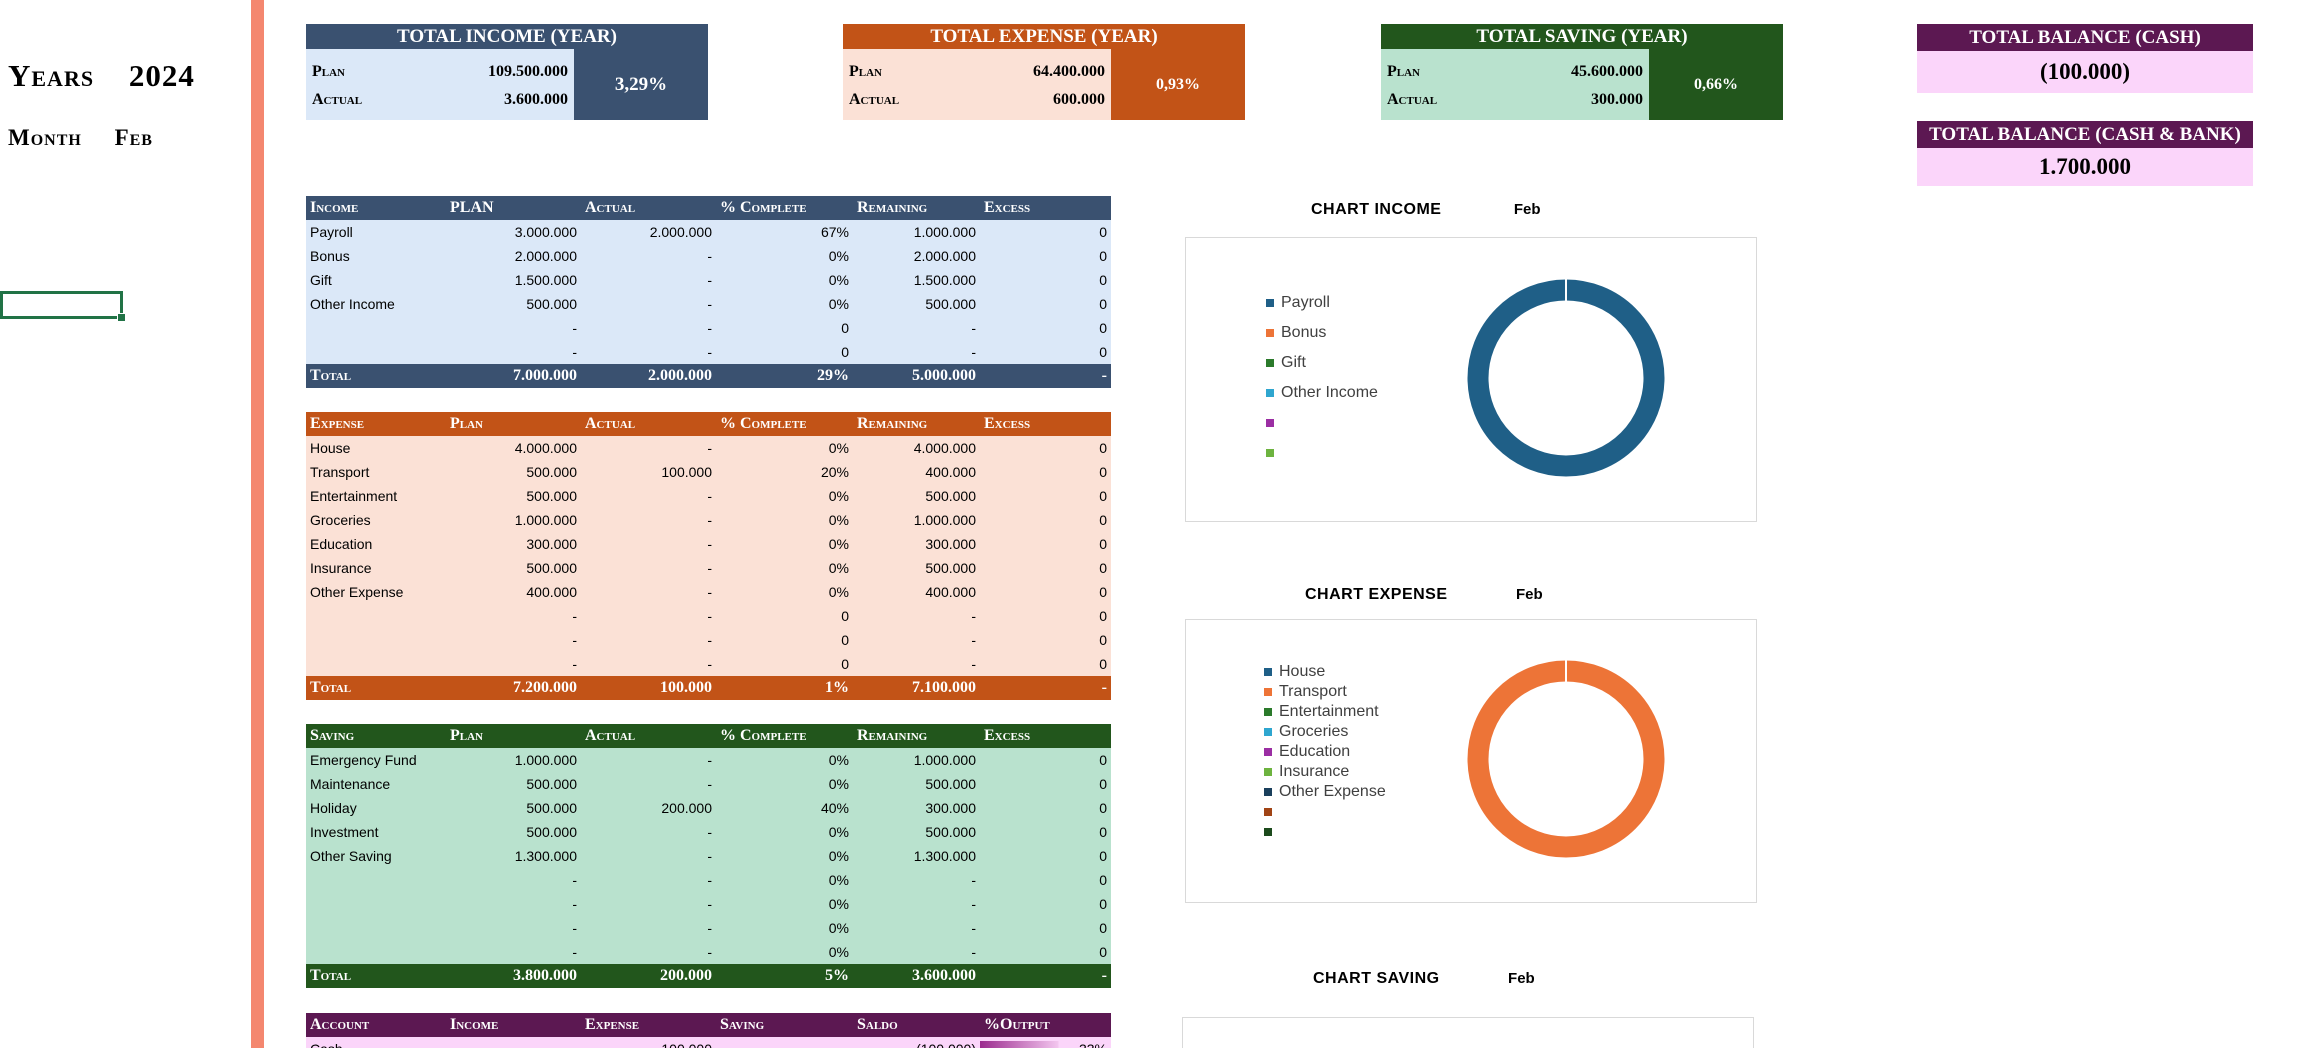 This screenshot has width=2324, height=1048. What do you see at coordinates (331, 375) in the screenshot?
I see `table-cell: Total` at bounding box center [331, 375].